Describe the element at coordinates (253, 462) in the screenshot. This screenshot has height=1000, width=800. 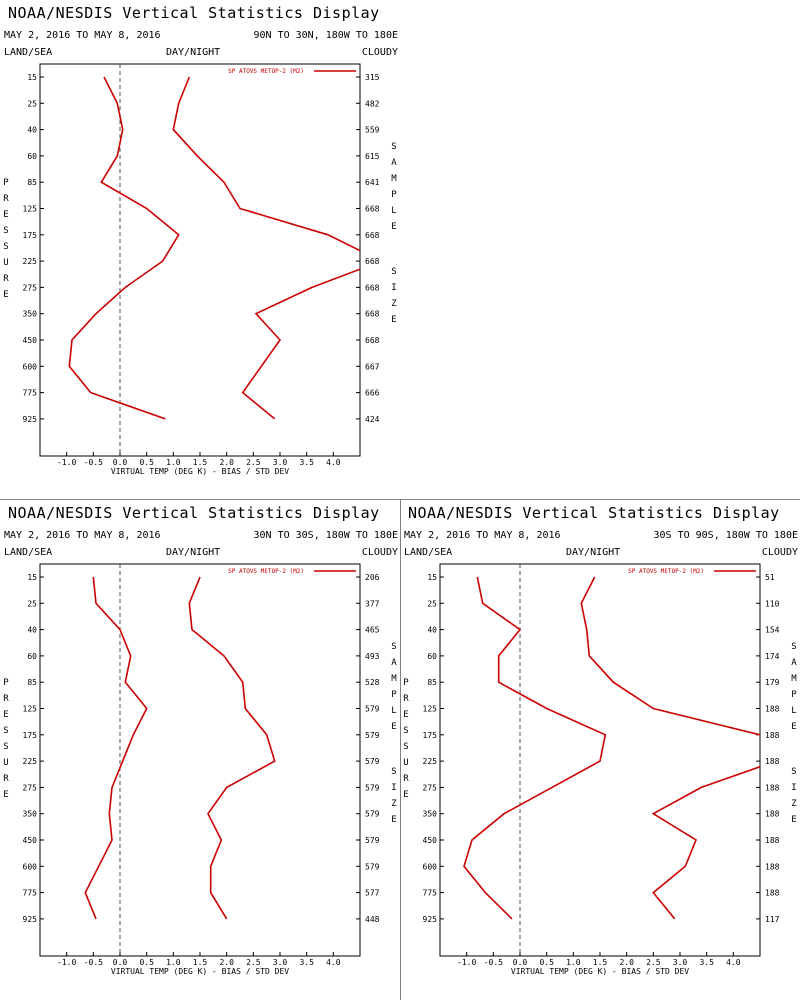
I see `x-tick-label: 2.5` at that location.